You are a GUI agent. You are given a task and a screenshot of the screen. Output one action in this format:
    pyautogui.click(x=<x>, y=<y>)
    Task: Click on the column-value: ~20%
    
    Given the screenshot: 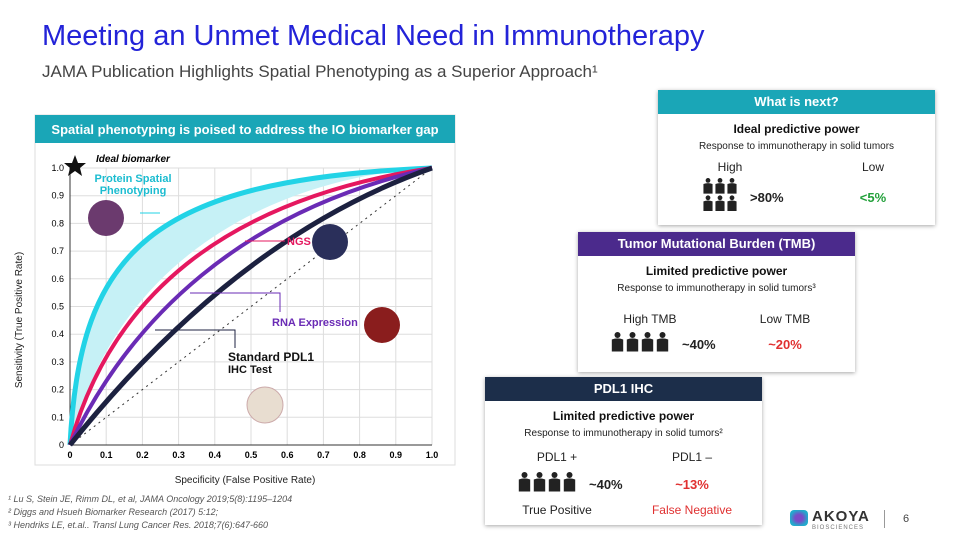 What is the action you would take?
    pyautogui.click(x=785, y=344)
    